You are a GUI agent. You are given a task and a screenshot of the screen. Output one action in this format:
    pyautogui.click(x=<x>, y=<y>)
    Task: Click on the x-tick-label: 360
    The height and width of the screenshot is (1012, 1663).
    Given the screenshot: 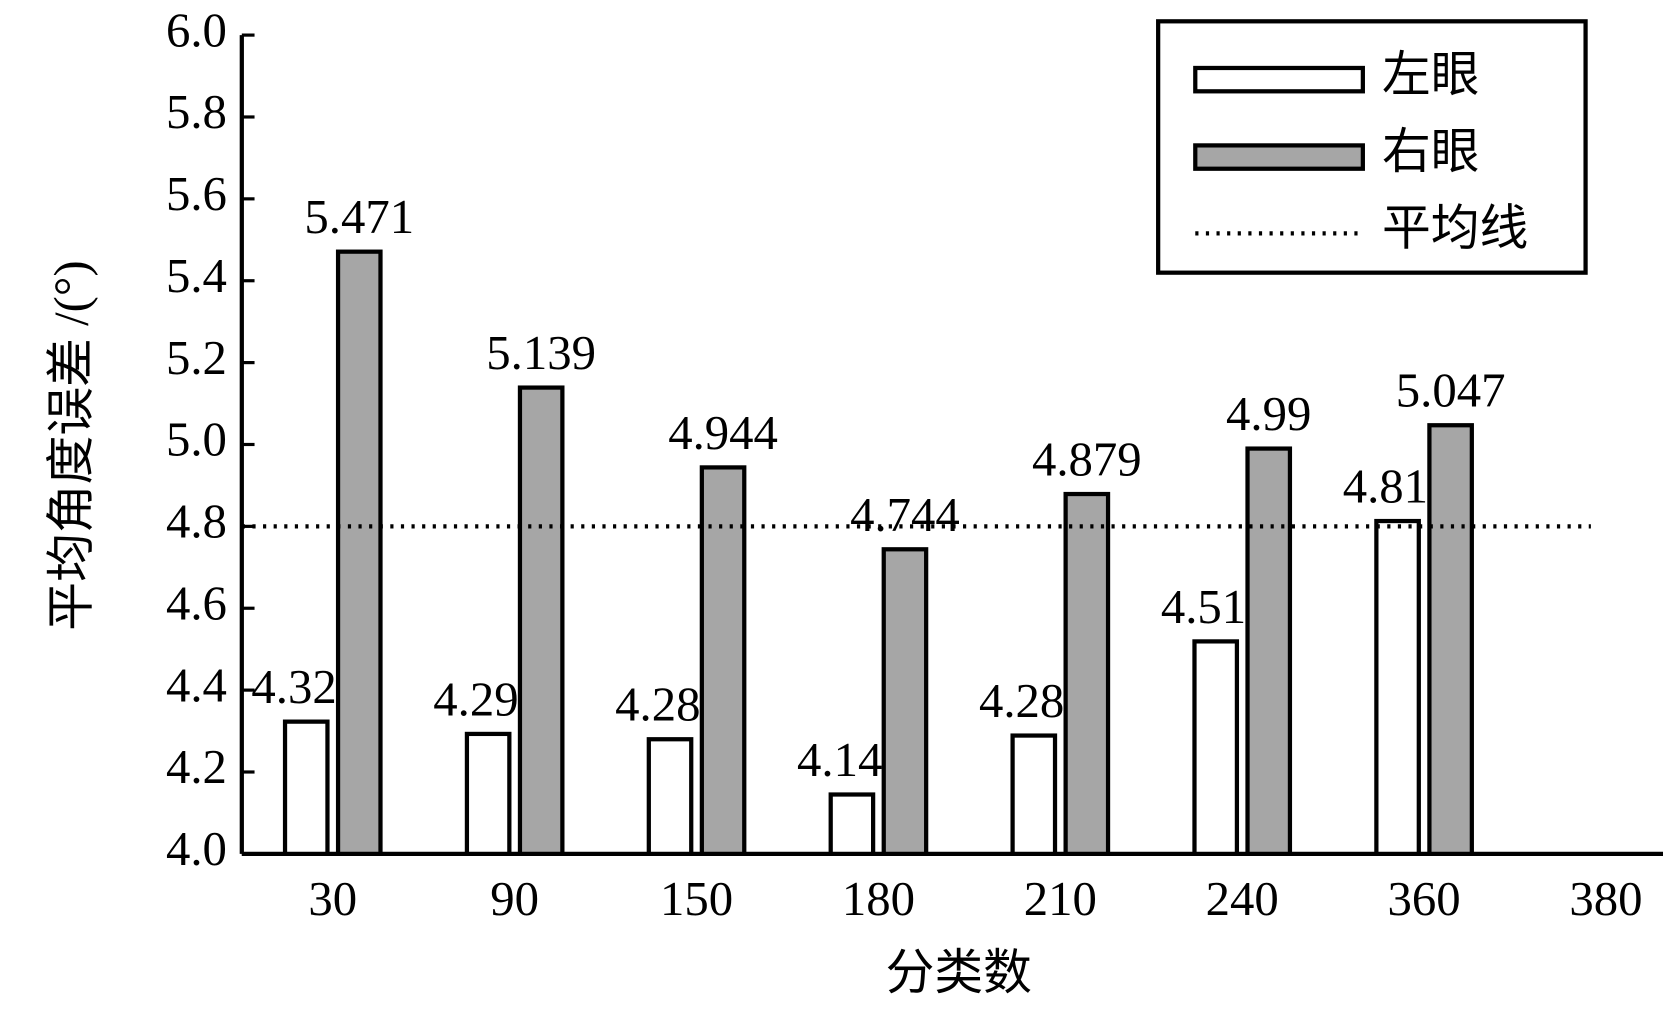 What is the action you would take?
    pyautogui.click(x=1424, y=899)
    